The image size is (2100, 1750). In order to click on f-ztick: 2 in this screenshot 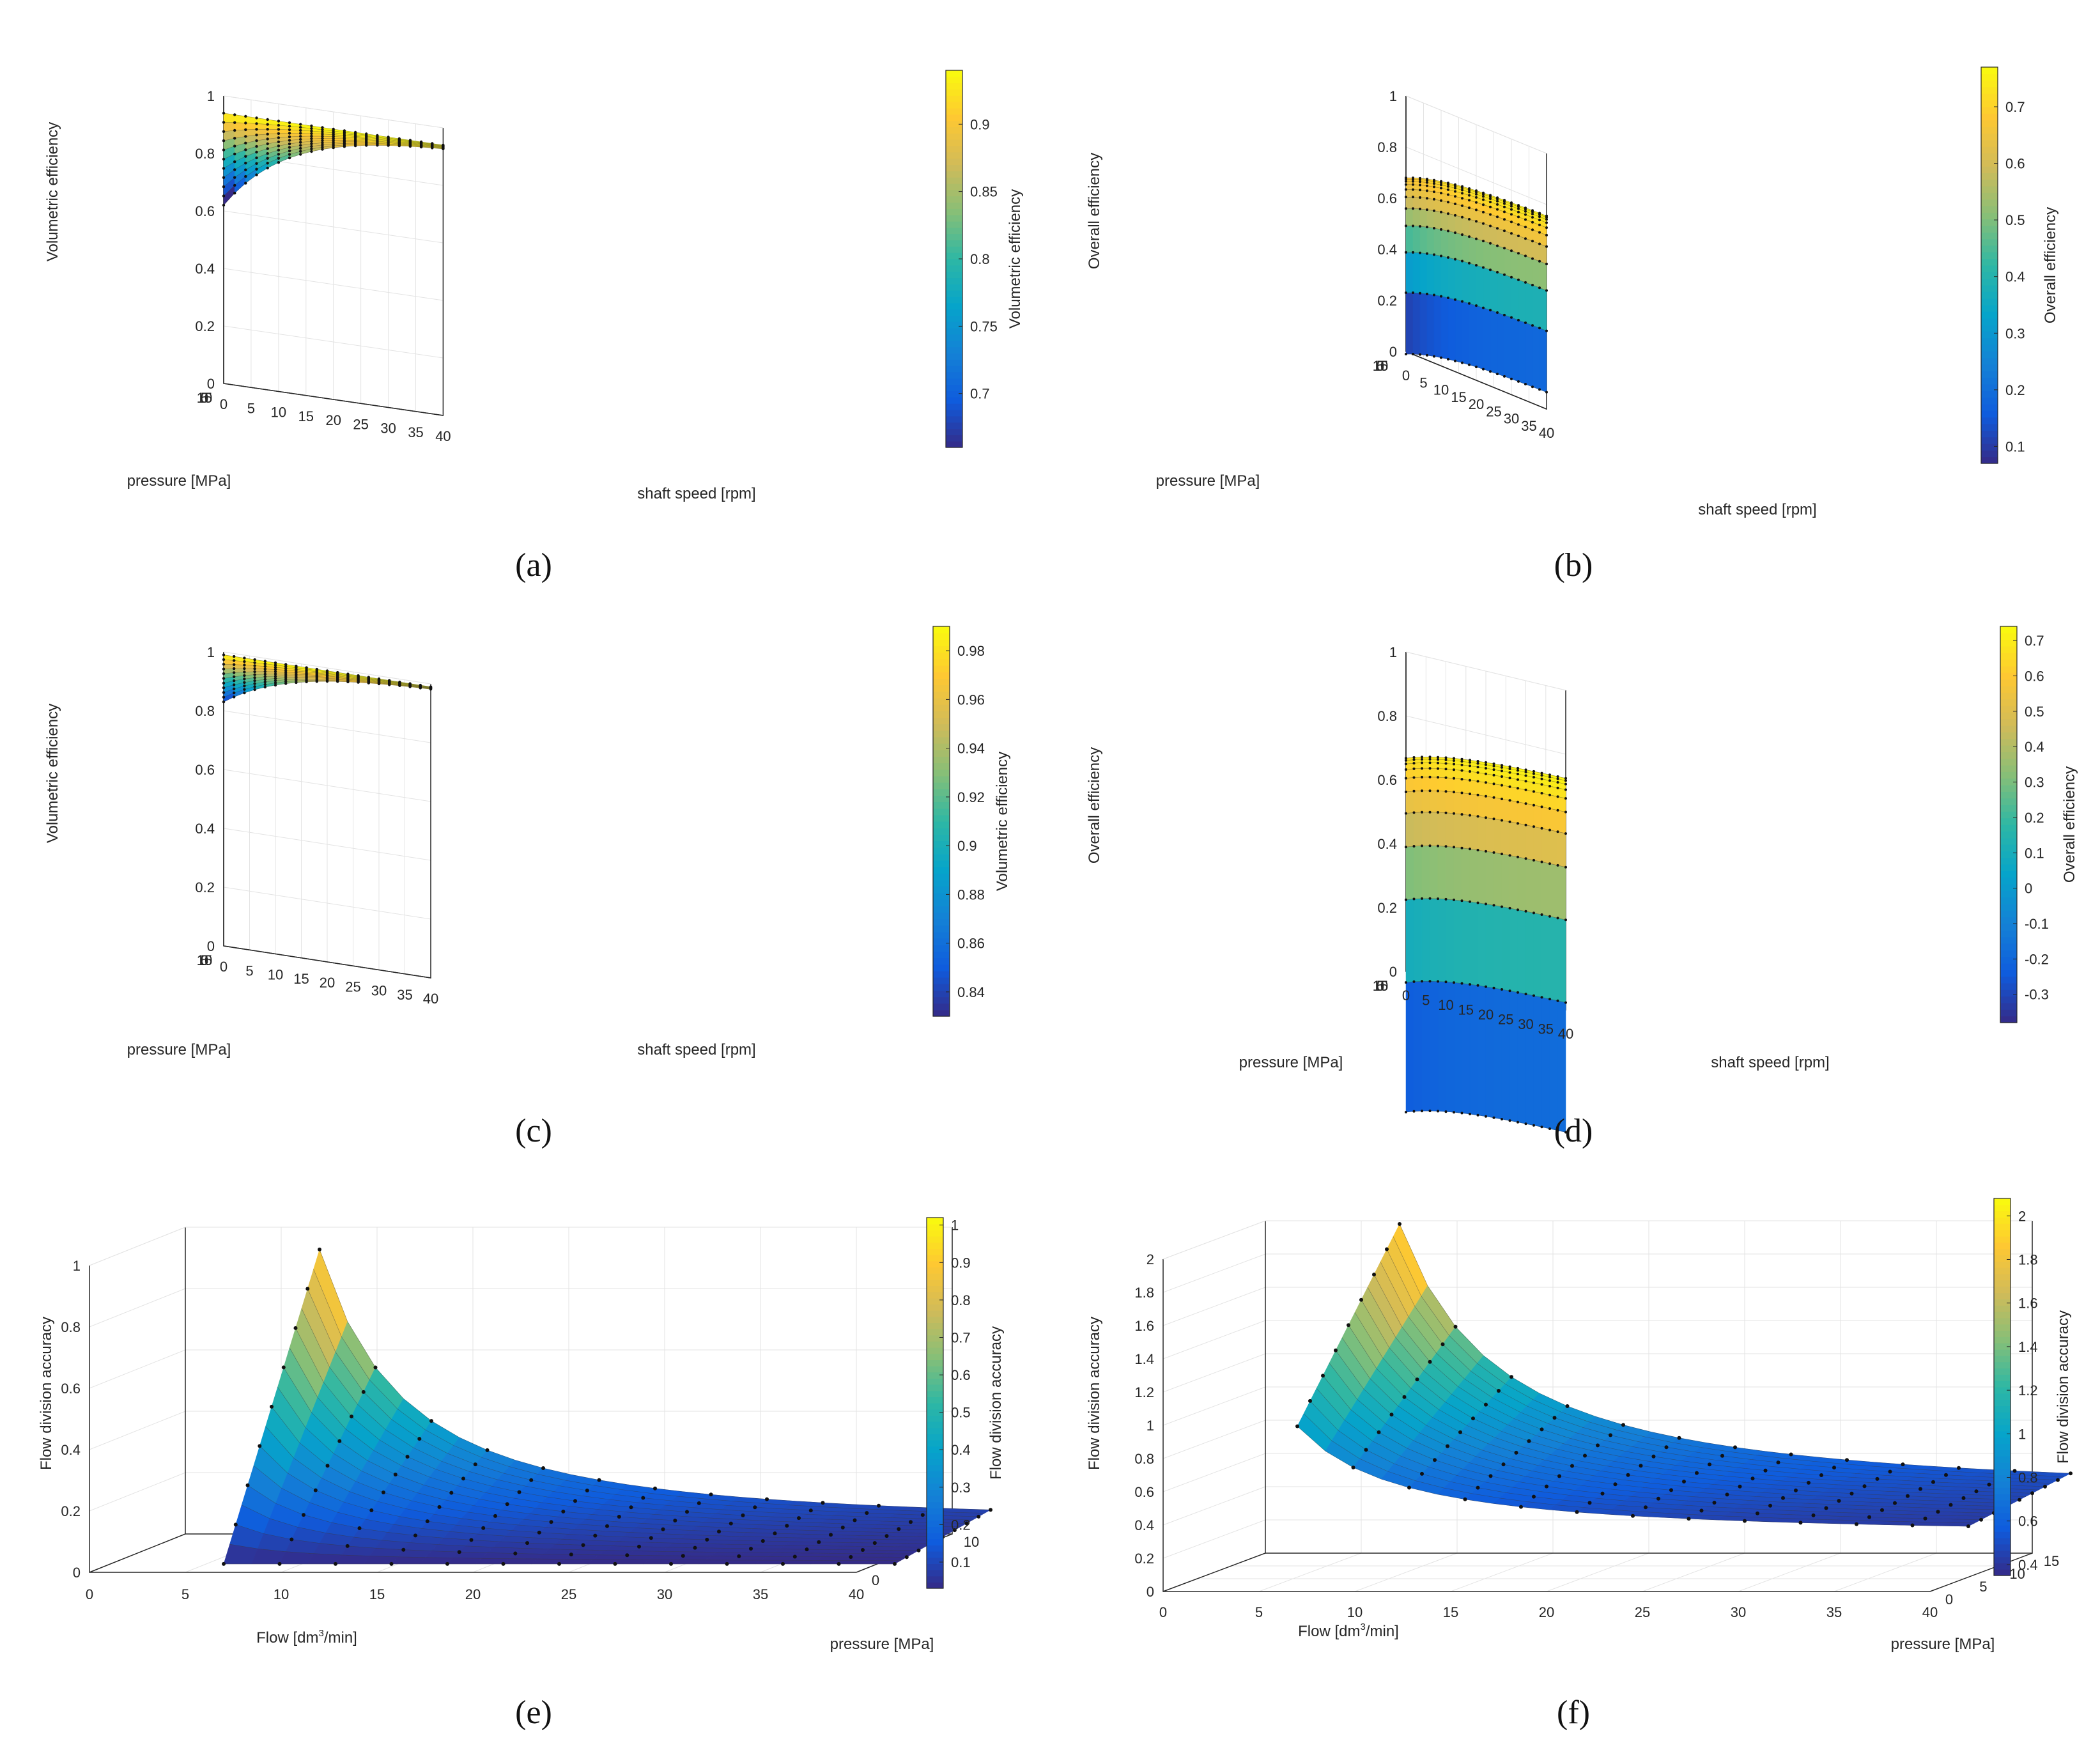, I will do `click(1150, 1259)`.